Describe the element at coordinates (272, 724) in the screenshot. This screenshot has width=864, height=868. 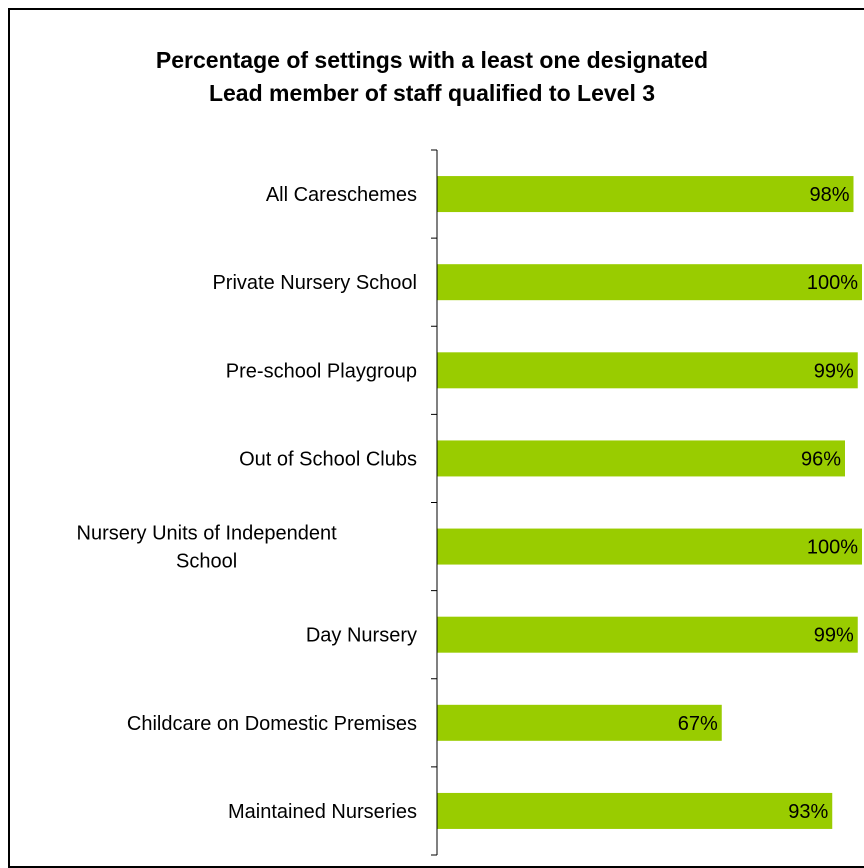
I see `category-label: Childcare on Domestic Premises` at that location.